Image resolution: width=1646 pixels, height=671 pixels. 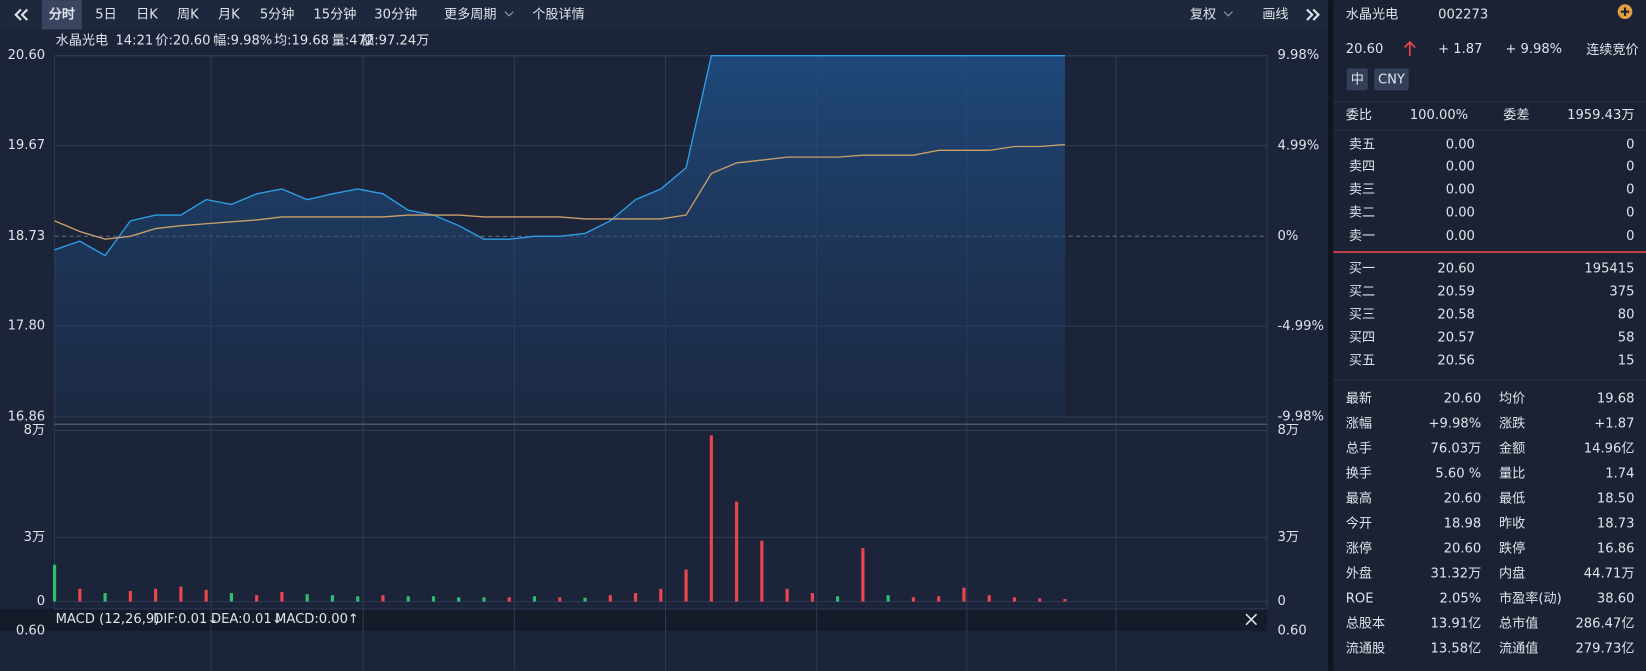 I want to click on tab: 30分钟, so click(x=395, y=13).